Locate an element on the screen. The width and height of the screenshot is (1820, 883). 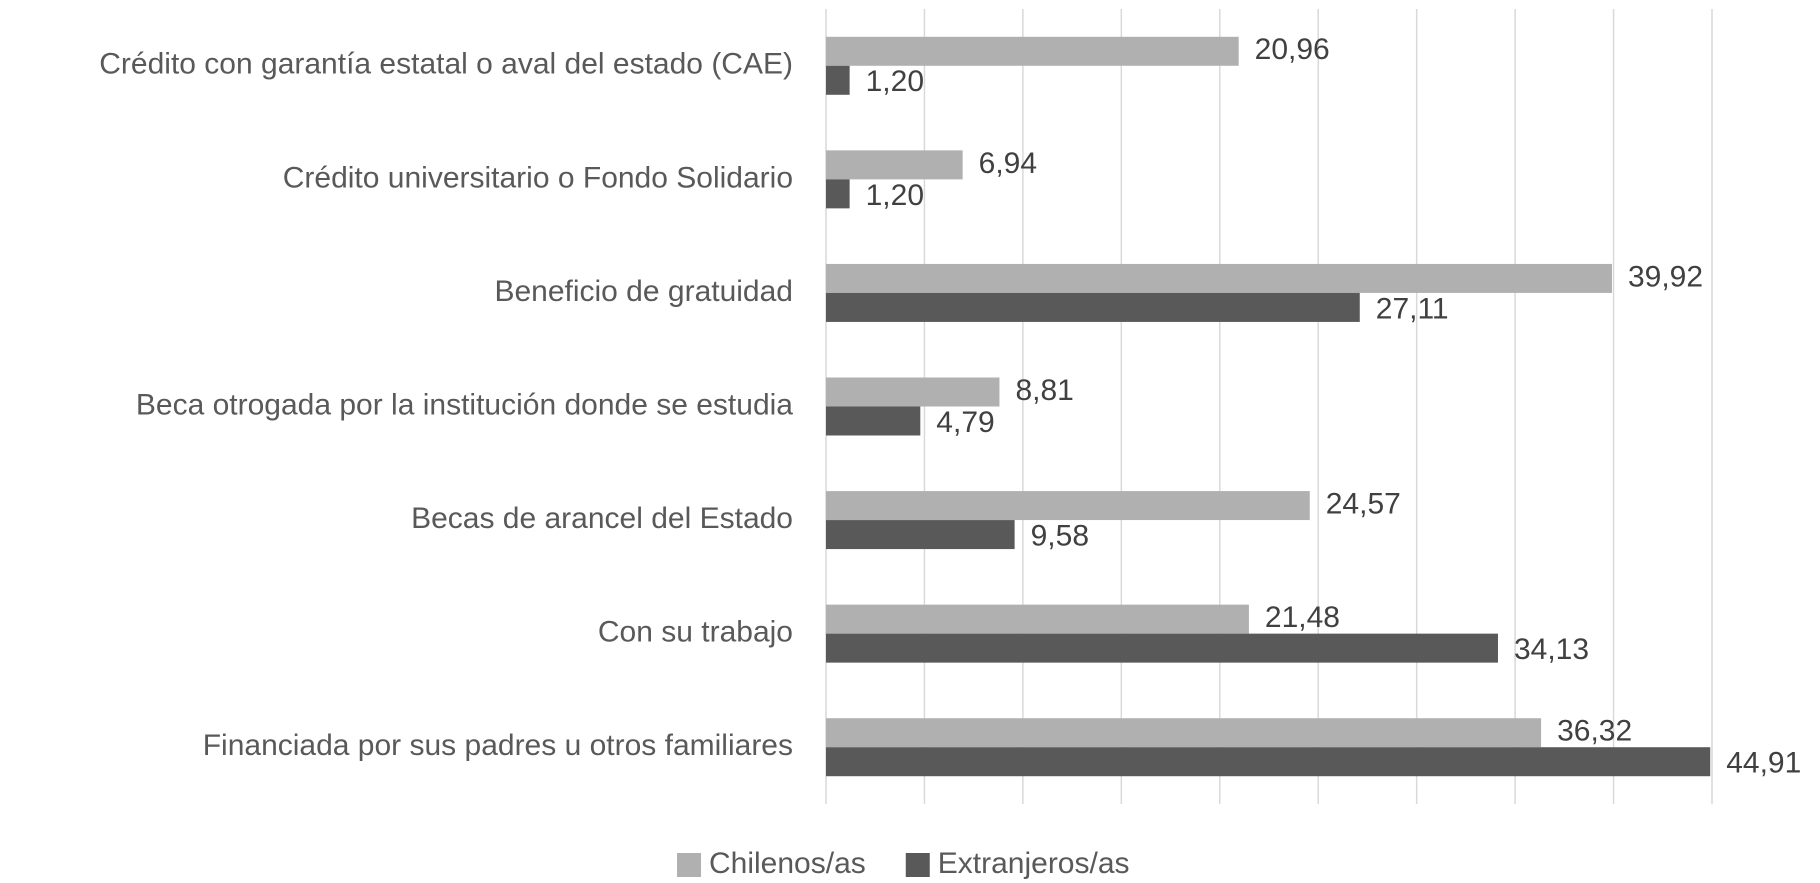
value-label: 44,91 is located at coordinates (1763, 763).